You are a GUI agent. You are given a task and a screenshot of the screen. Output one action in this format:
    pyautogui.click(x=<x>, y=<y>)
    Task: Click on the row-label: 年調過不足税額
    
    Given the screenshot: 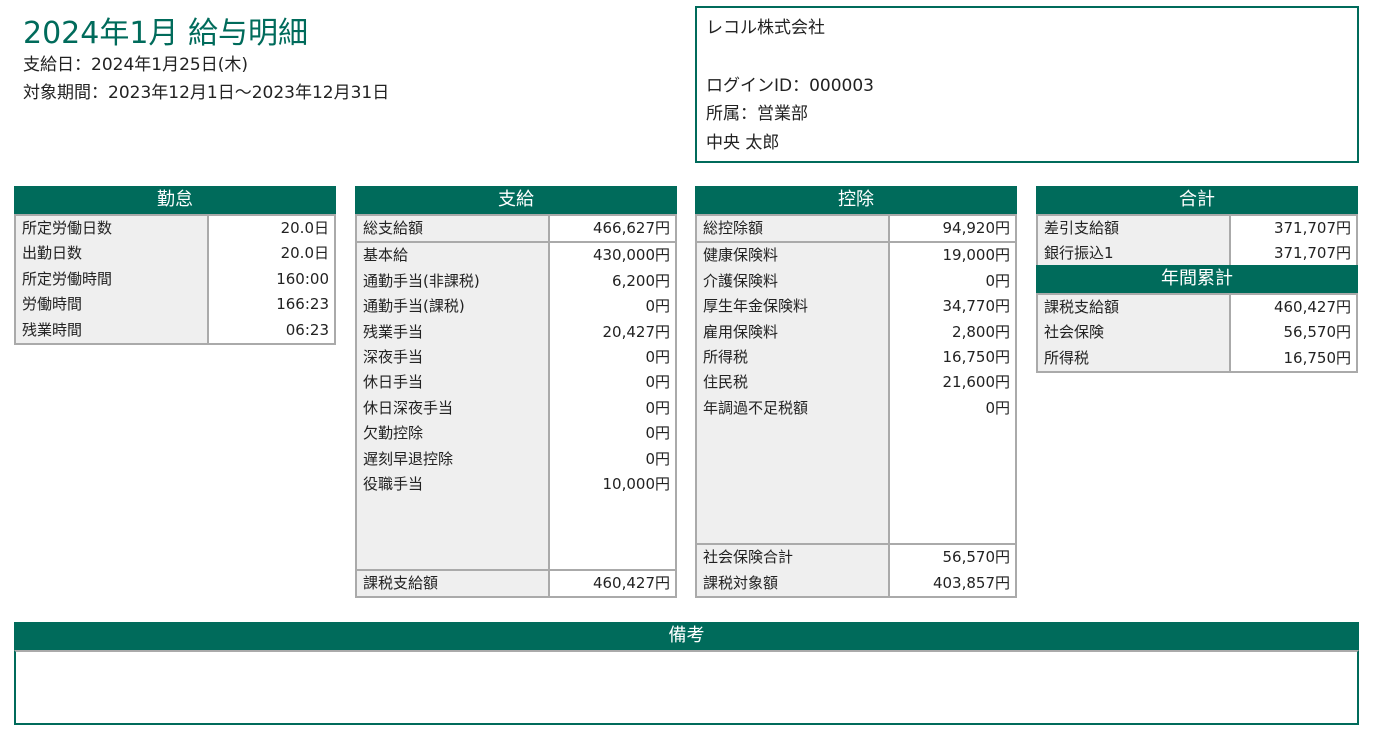 What is the action you would take?
    pyautogui.click(x=756, y=407)
    